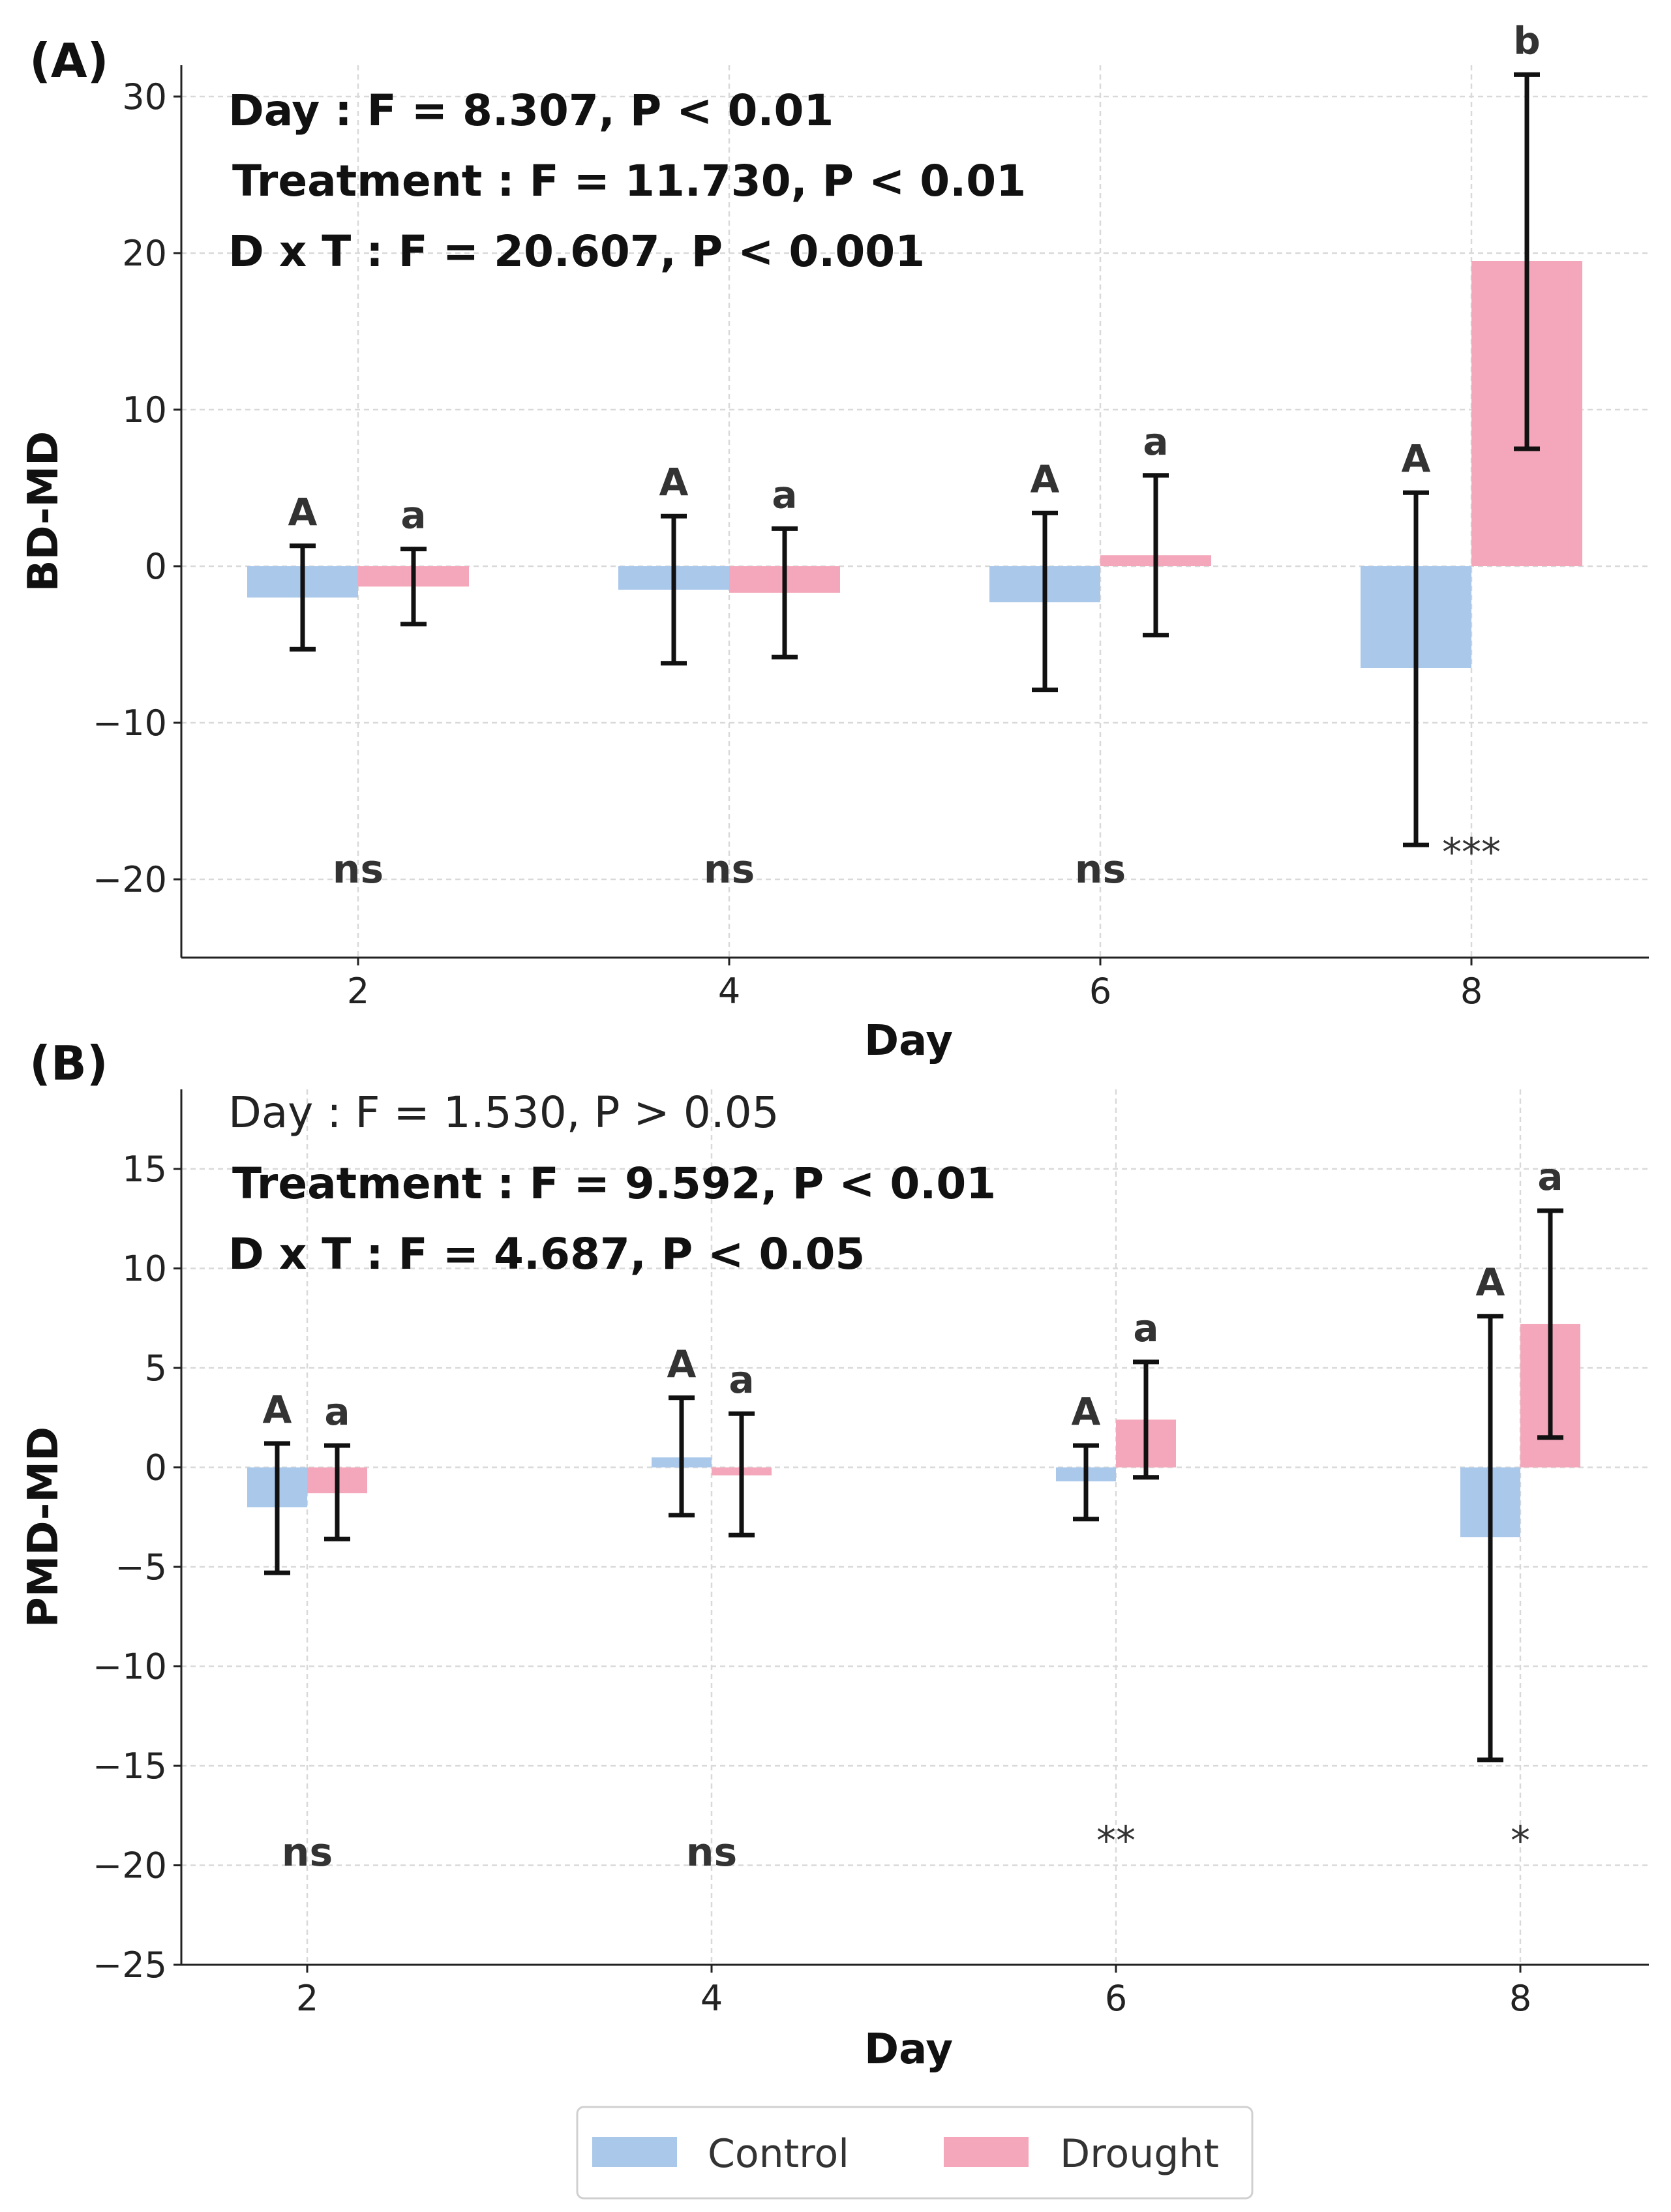 The image size is (1671, 2212). I want to click on y-tick-label: 20, so click(144, 253).